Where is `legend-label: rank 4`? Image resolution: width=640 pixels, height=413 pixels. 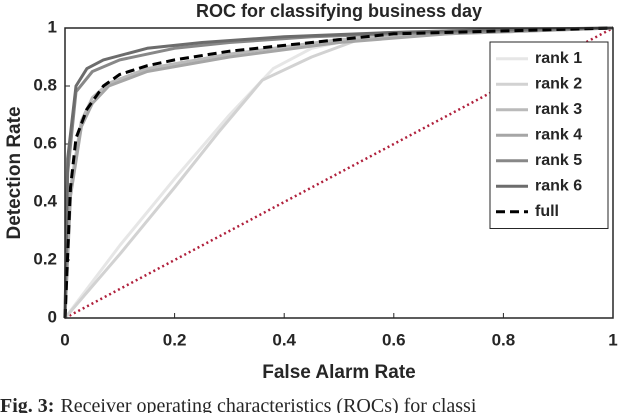 legend-label: rank 4 is located at coordinates (558, 134).